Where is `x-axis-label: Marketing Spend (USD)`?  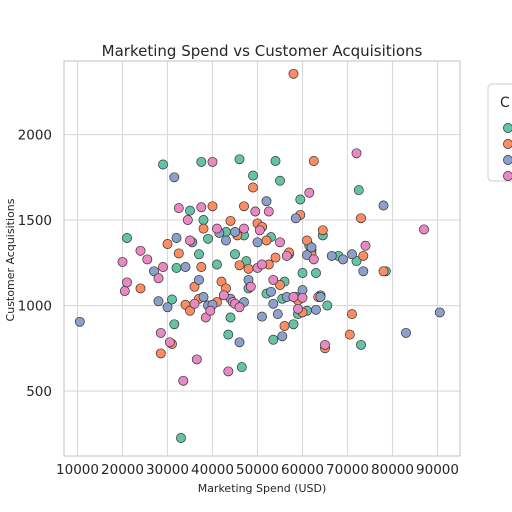
x-axis-label: Marketing Spend (USD) is located at coordinates (262, 488).